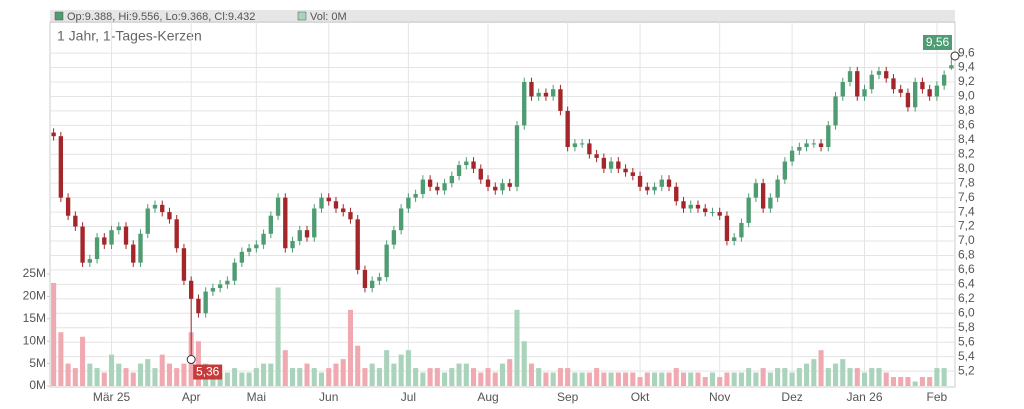 This screenshot has width=1024, height=409. I want to click on y-tick-label: 9,0, so click(966, 96).